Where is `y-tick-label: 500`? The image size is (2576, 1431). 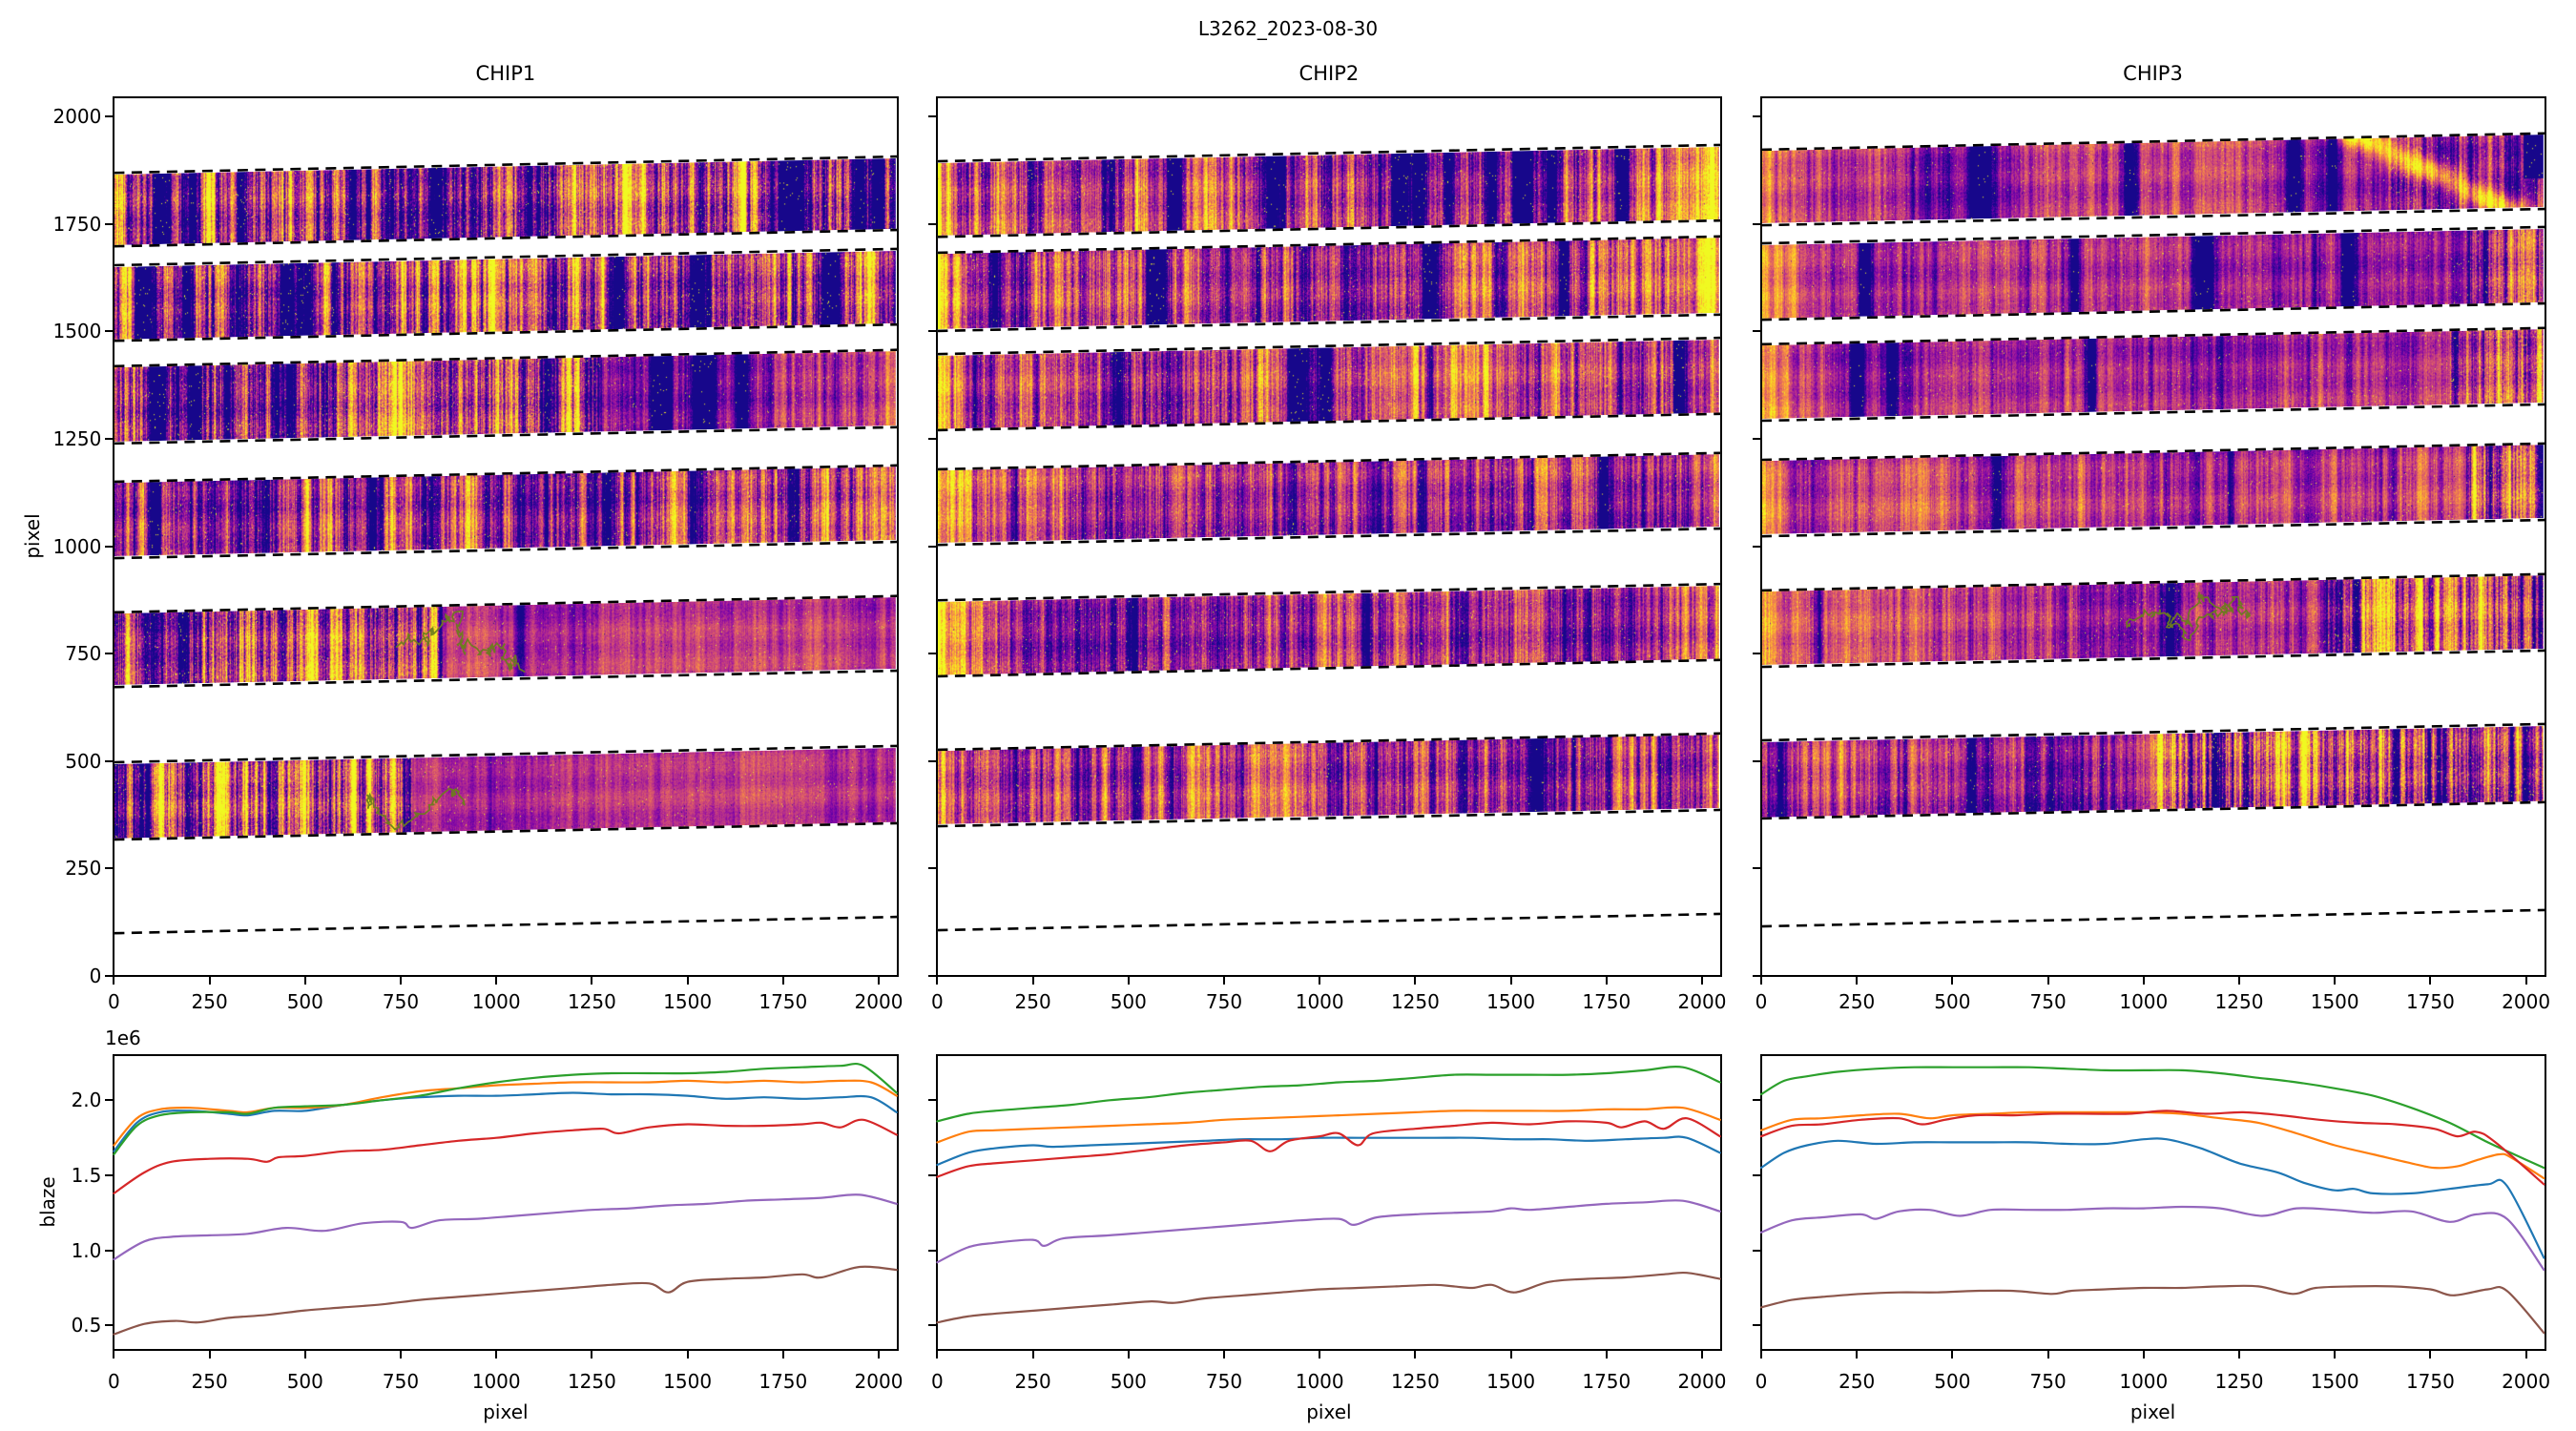
y-tick-label: 500 is located at coordinates (83, 761).